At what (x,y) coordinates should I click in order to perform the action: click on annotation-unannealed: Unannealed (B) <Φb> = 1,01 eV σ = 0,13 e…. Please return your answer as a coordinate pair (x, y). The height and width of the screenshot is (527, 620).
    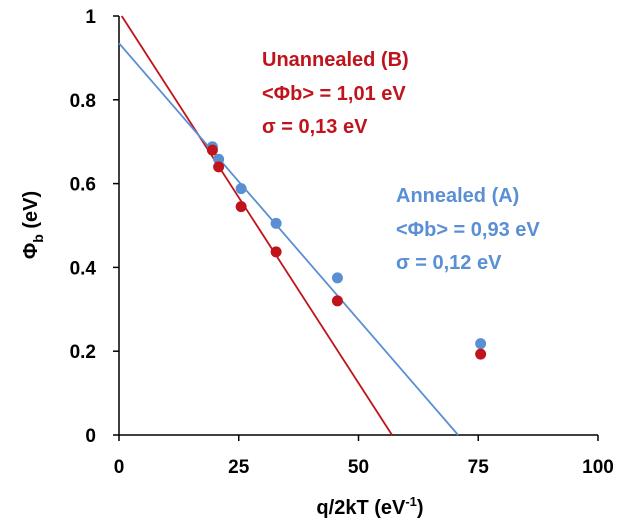
    Looking at the image, I should click on (335, 93).